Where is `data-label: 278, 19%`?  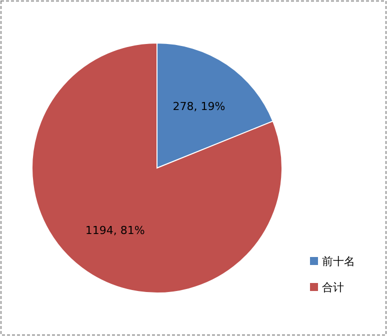
data-label: 278, 19% is located at coordinates (199, 106).